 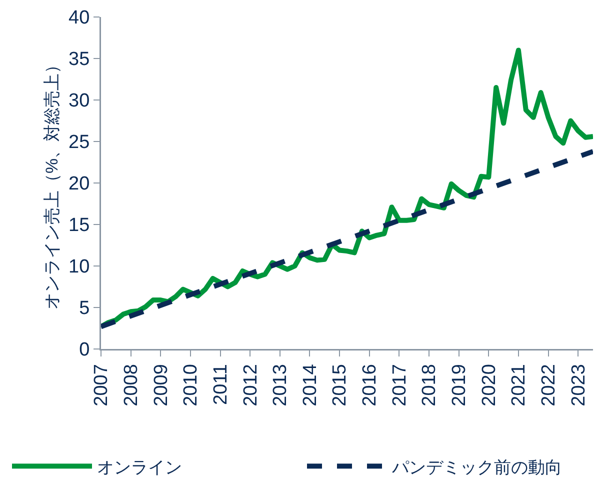 I want to click on x-tick-label: 2013, so click(x=281, y=385).